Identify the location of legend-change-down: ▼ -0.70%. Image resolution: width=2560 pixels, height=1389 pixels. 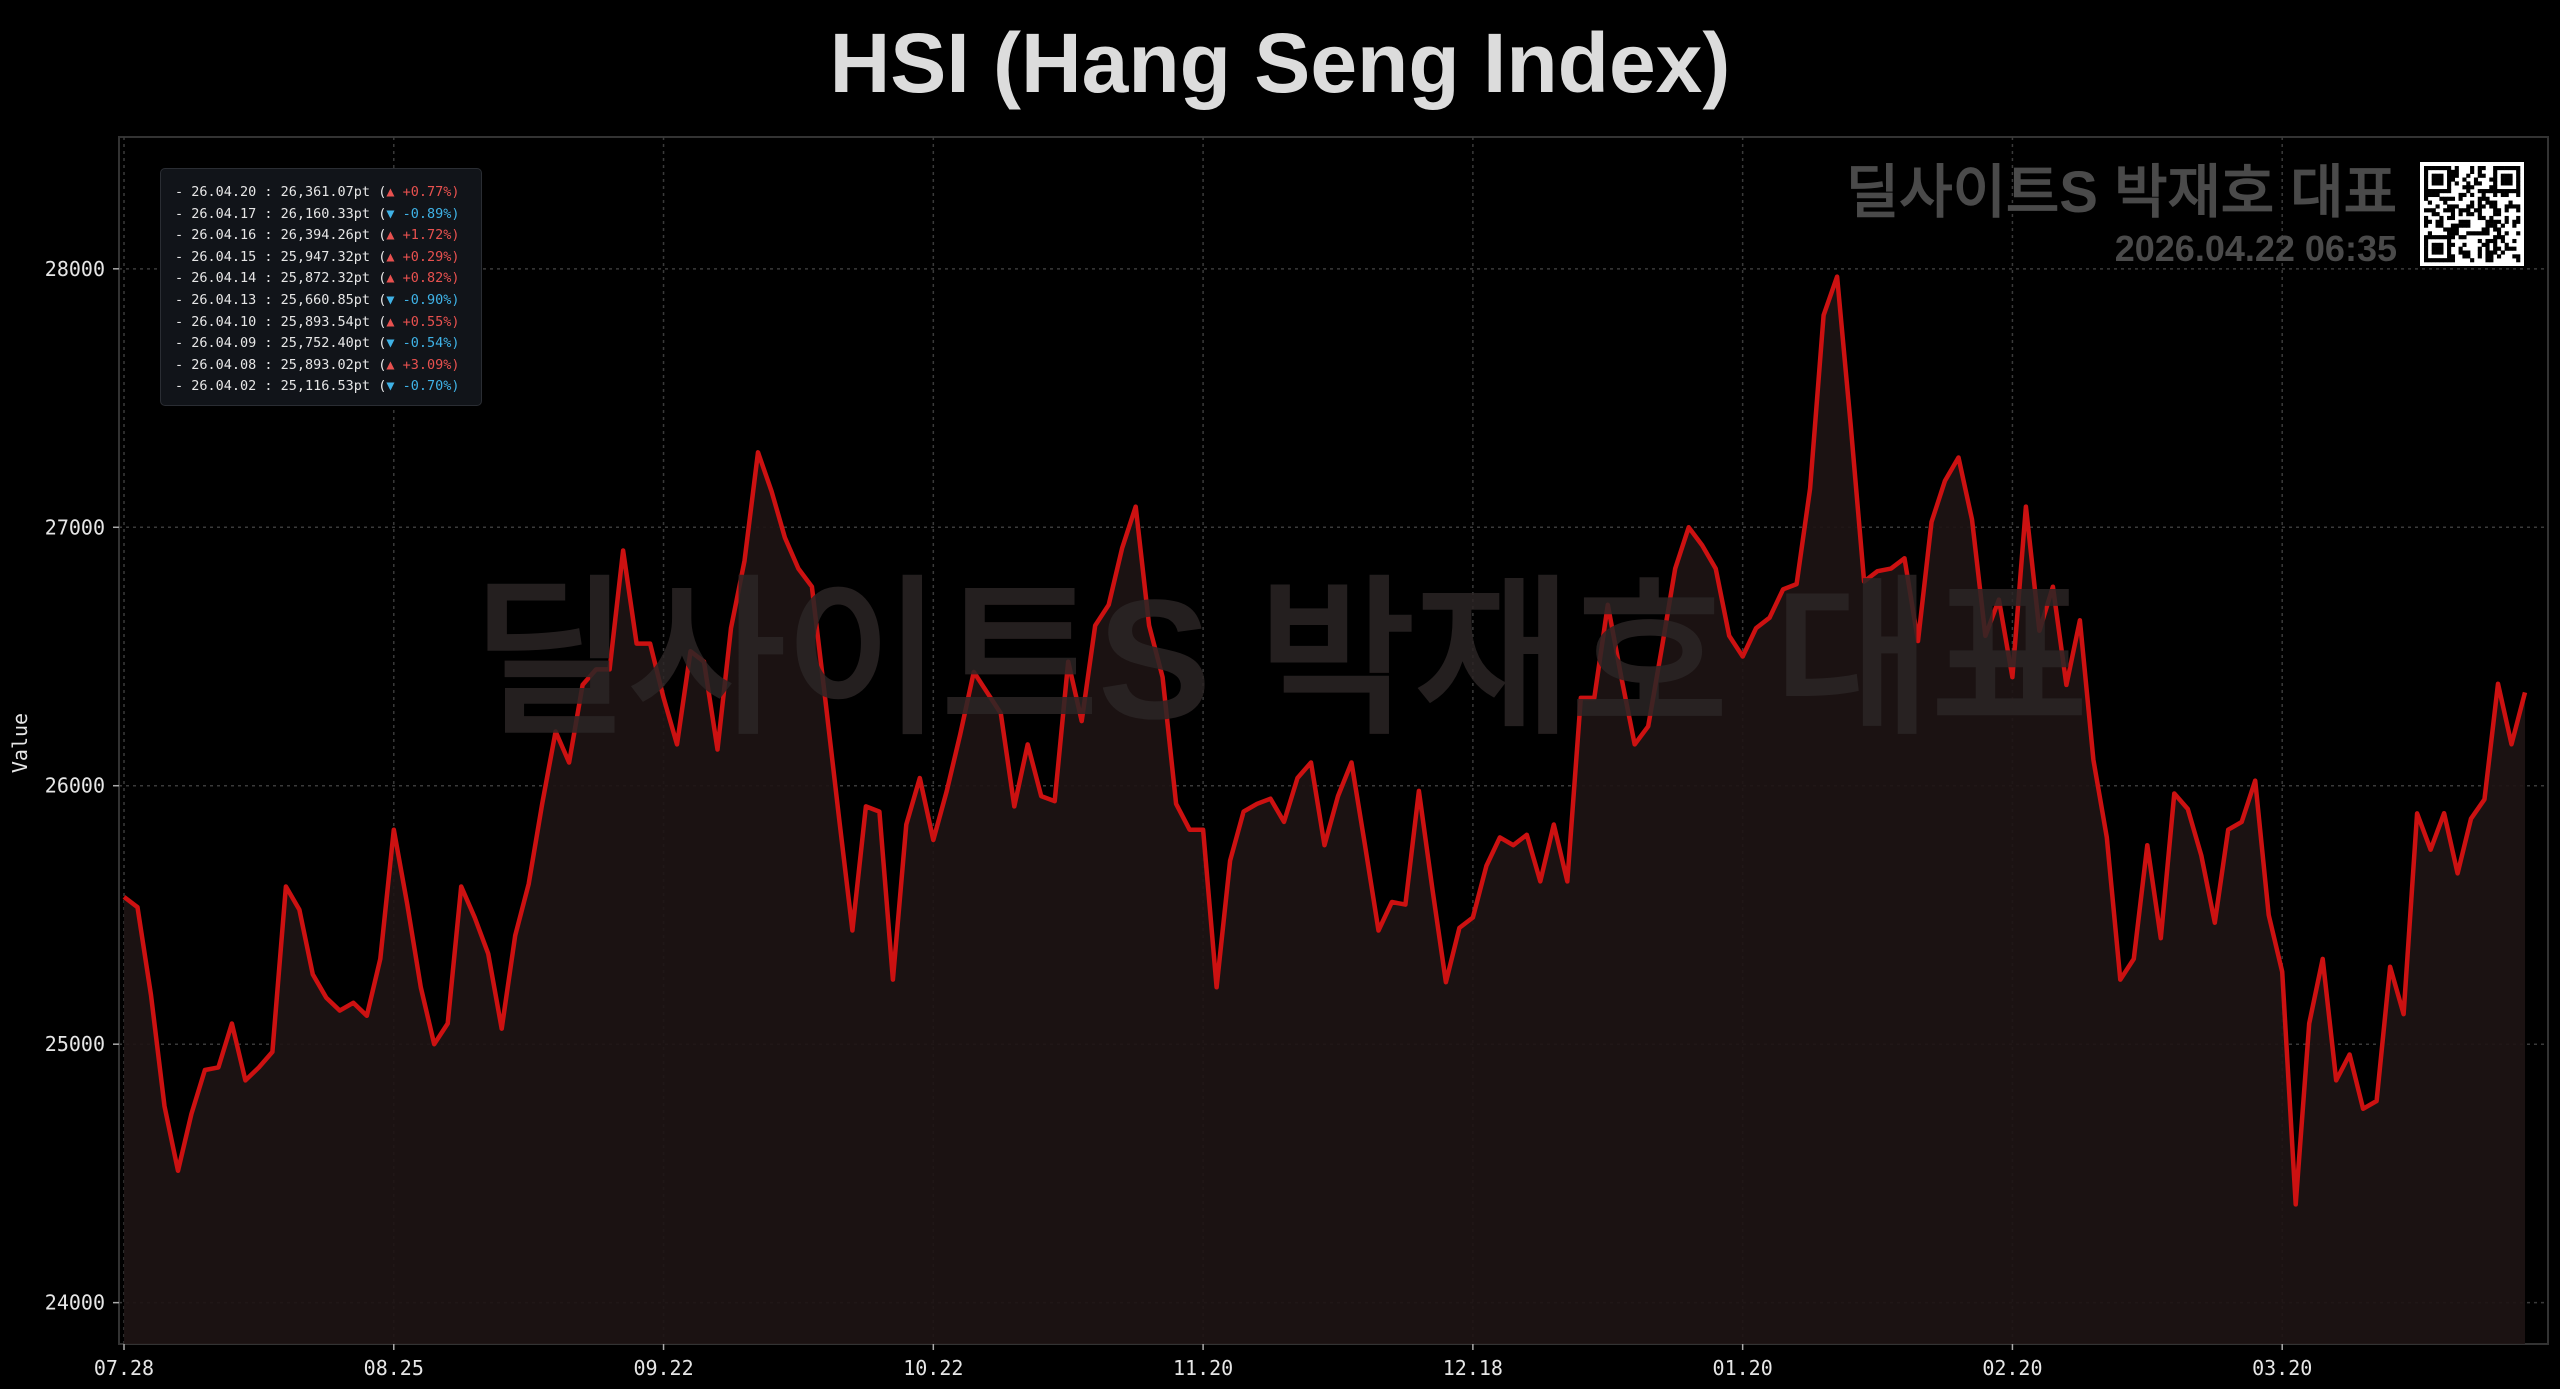
(419, 386).